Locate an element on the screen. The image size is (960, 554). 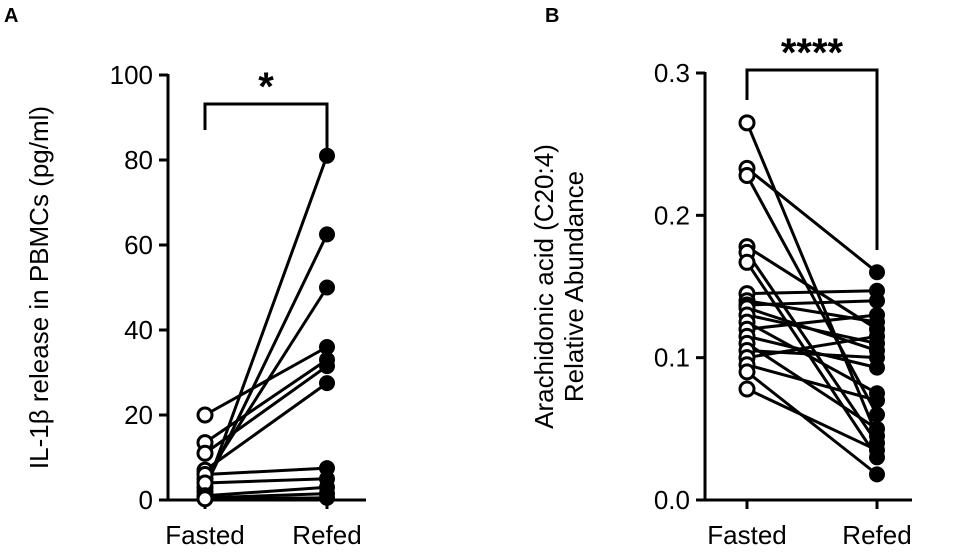
y-axis-label: IL-1β release in PBMCs (pg/ml) is located at coordinates (39, 287).